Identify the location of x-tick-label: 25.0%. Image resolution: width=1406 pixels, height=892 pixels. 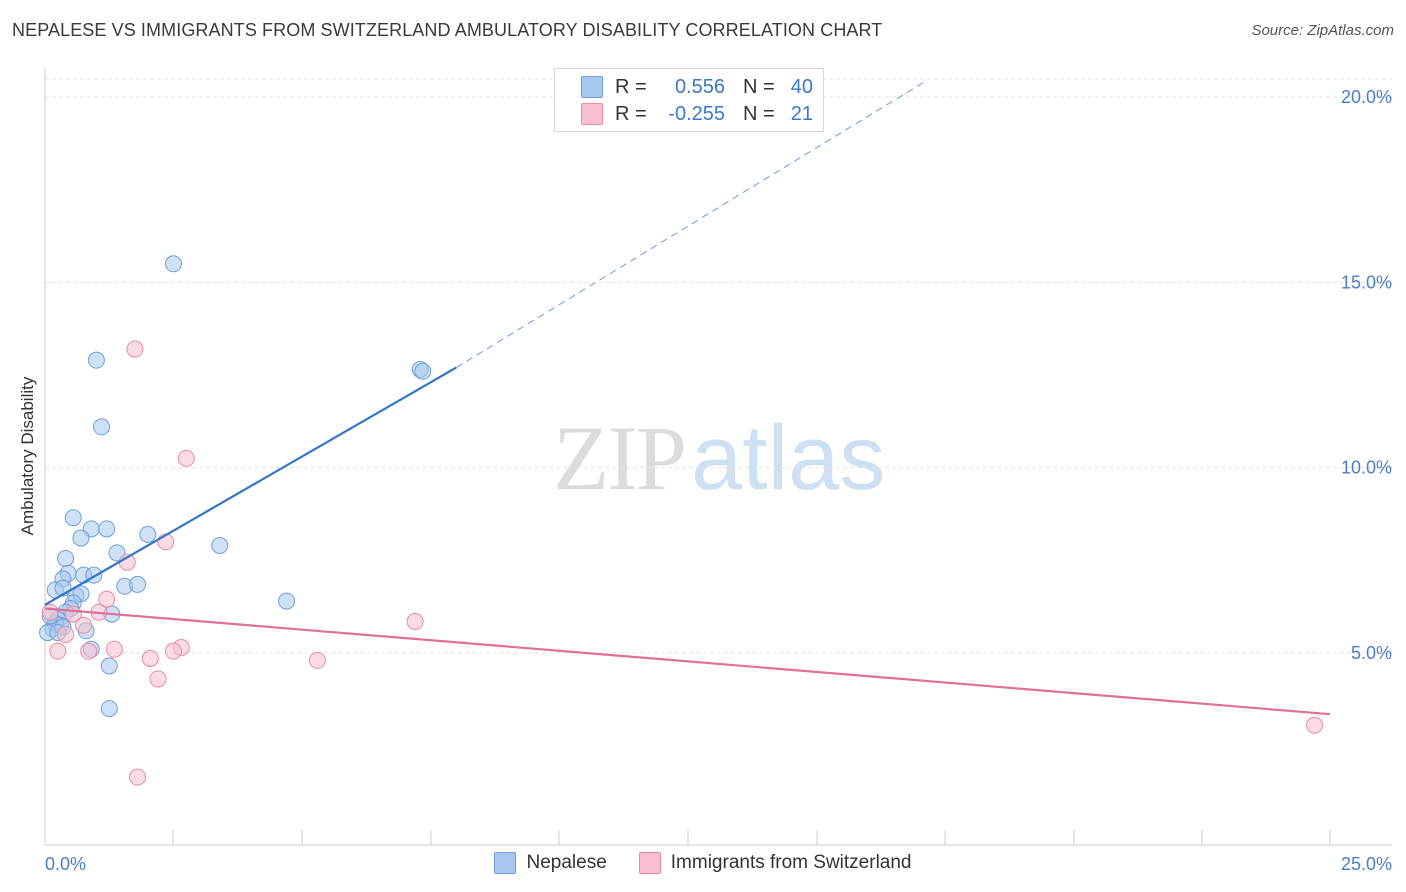
(1366, 864).